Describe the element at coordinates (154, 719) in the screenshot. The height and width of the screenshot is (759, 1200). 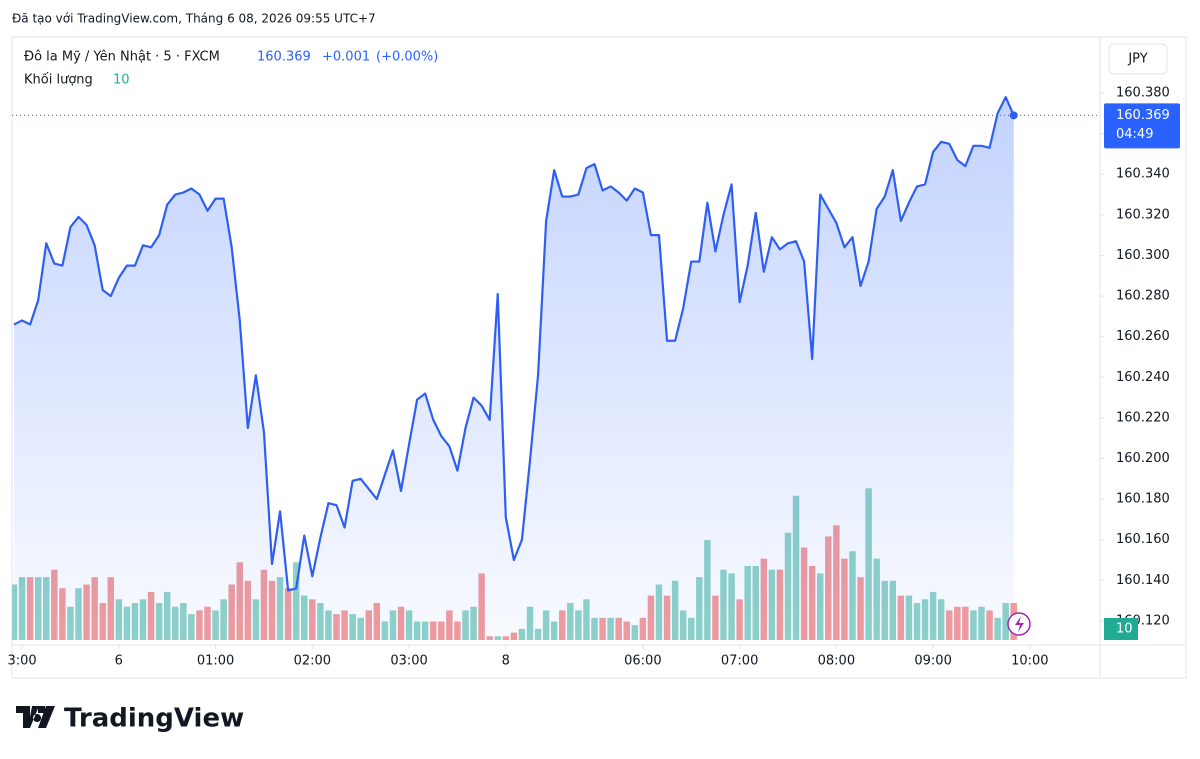
I see `logo: TradingView` at that location.